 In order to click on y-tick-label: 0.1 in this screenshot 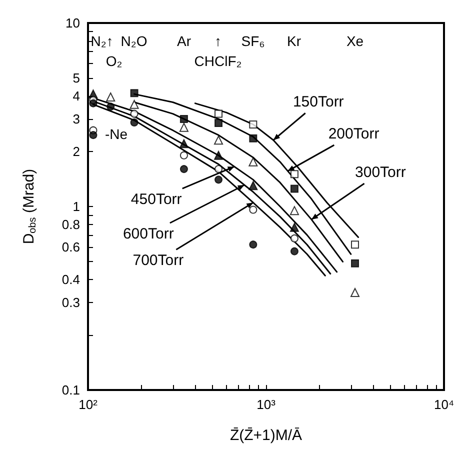, I will do `click(71, 390)`.